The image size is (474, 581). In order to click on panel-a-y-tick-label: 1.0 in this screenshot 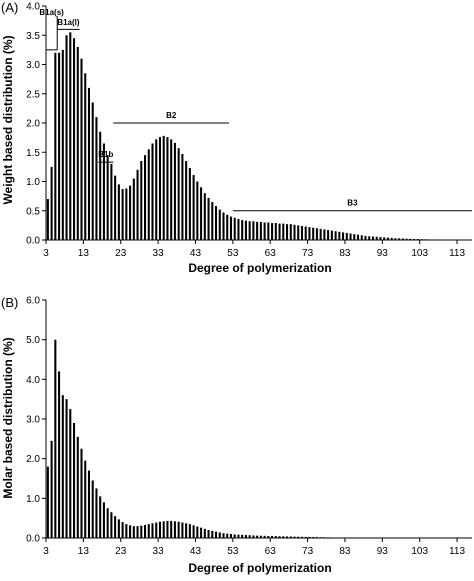, I will do `click(33, 182)`.